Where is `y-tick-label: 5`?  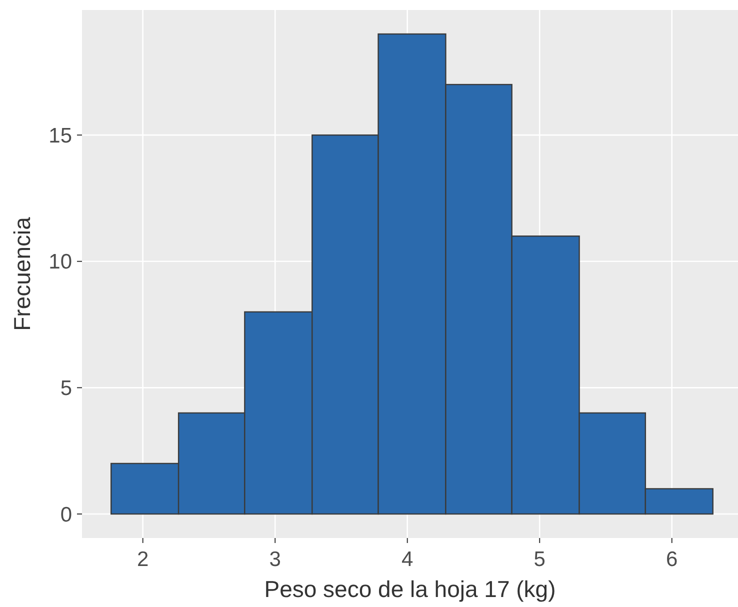
y-tick-label: 5 is located at coordinates (66, 388).